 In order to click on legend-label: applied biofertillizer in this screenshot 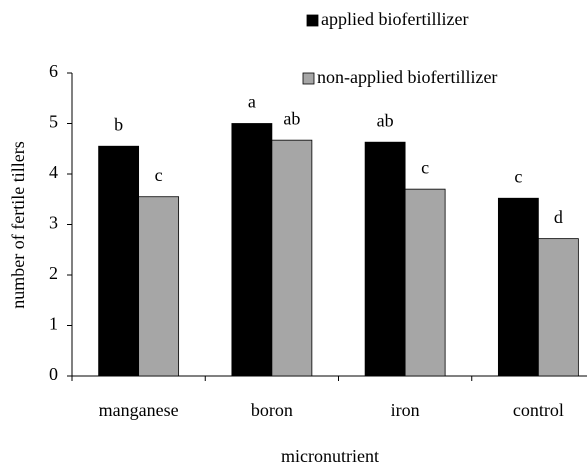, I will do `click(394, 19)`.